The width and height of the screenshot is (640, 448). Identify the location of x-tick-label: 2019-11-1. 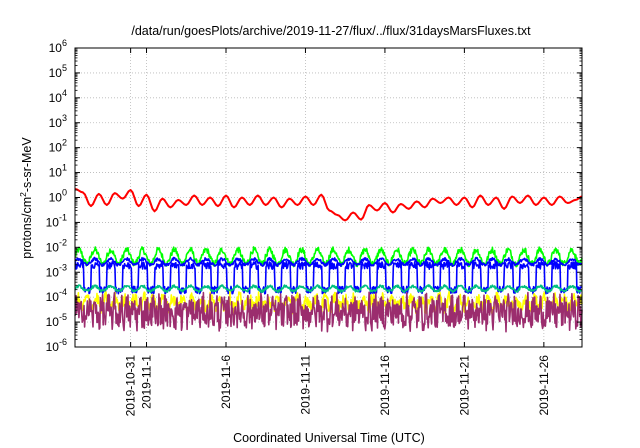
(147, 382).